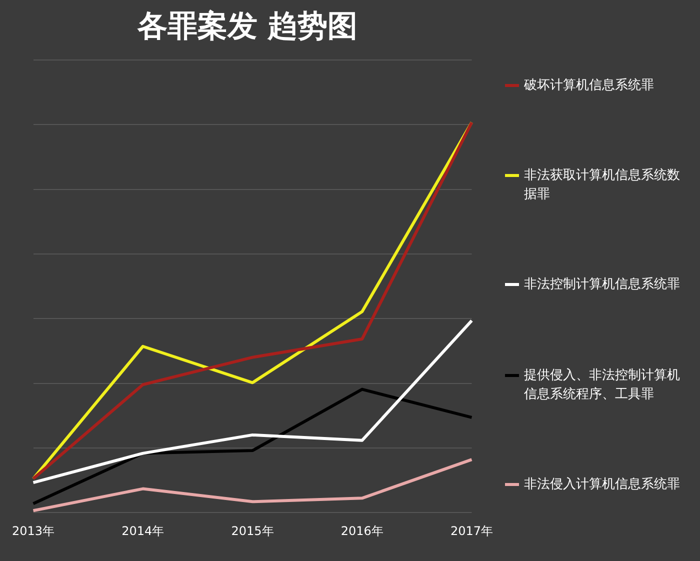  I want to click on x-tick-label: 2015年, so click(252, 531).